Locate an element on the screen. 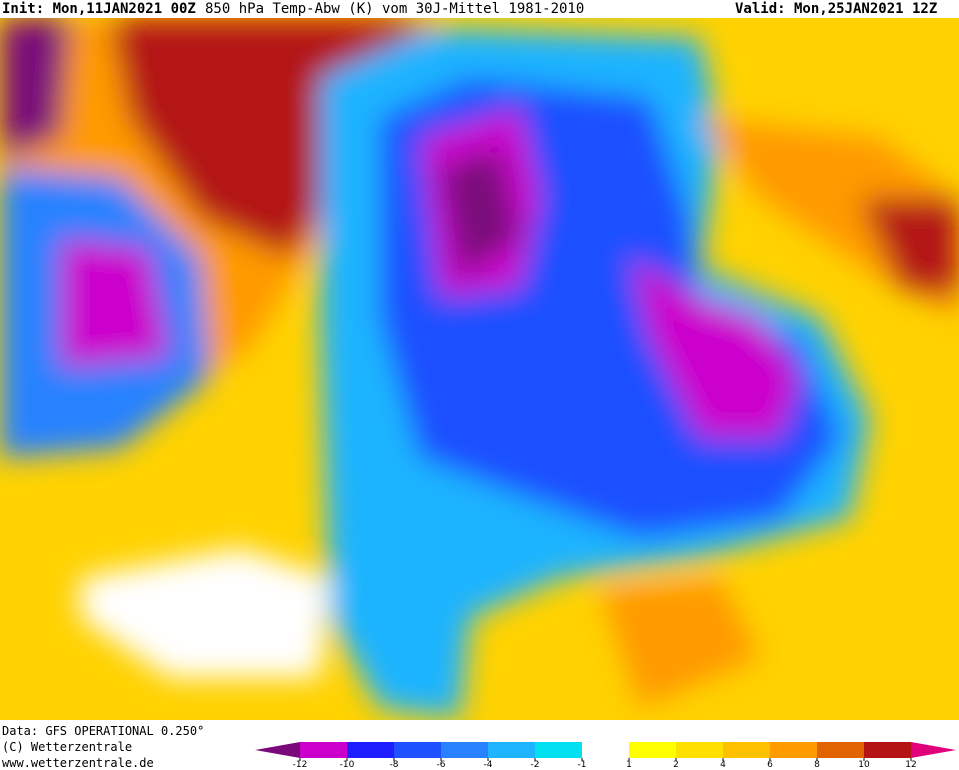  color-bar-label: 12 is located at coordinates (910, 765).